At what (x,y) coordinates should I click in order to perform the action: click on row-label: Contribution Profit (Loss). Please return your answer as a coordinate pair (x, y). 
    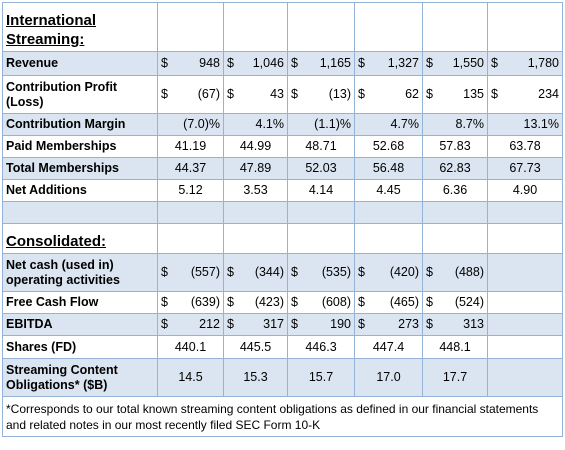
    Looking at the image, I should click on (80, 94).